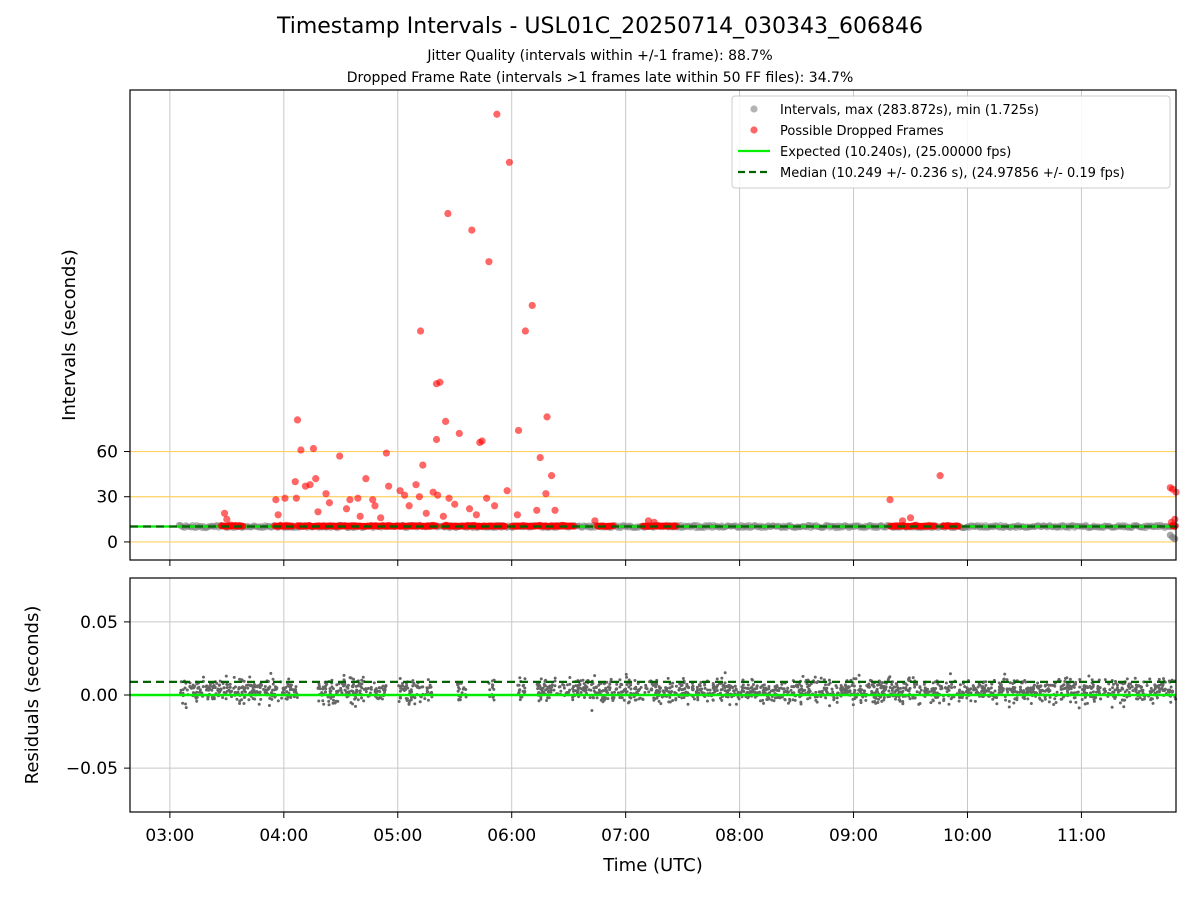  Describe the element at coordinates (107, 453) in the screenshot. I see `y-tick-label: 60` at that location.